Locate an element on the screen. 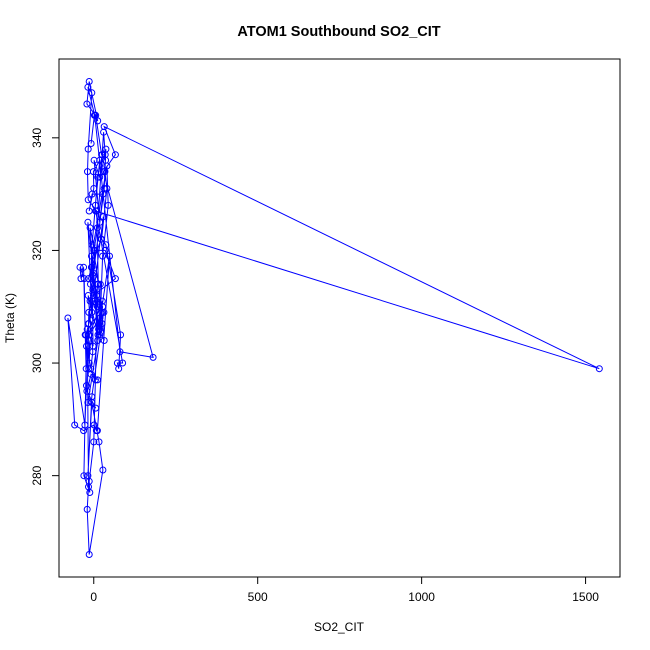 This screenshot has width=650, height=650. x-axis: 0 500 1000 1500 is located at coordinates (344, 590).